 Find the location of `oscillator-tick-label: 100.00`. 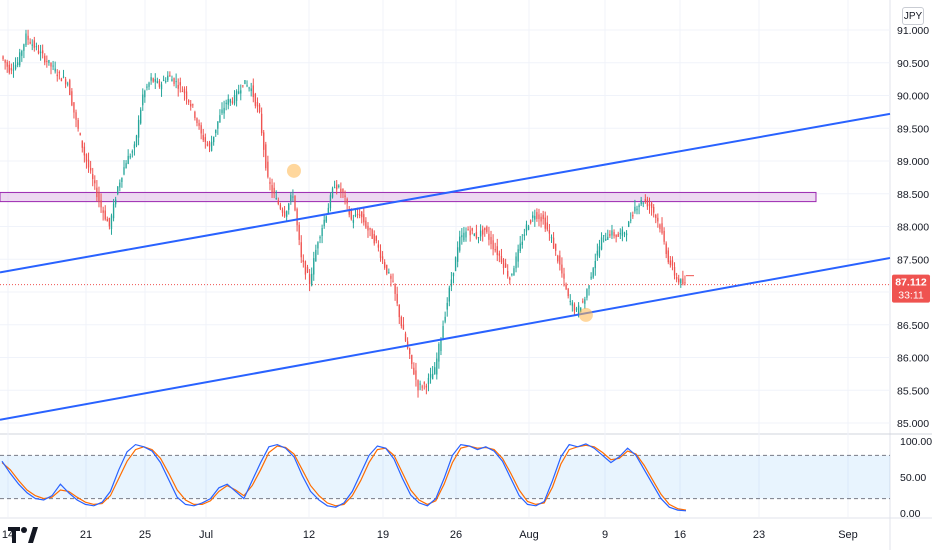

oscillator-tick-label: 100.00 is located at coordinates (916, 442).